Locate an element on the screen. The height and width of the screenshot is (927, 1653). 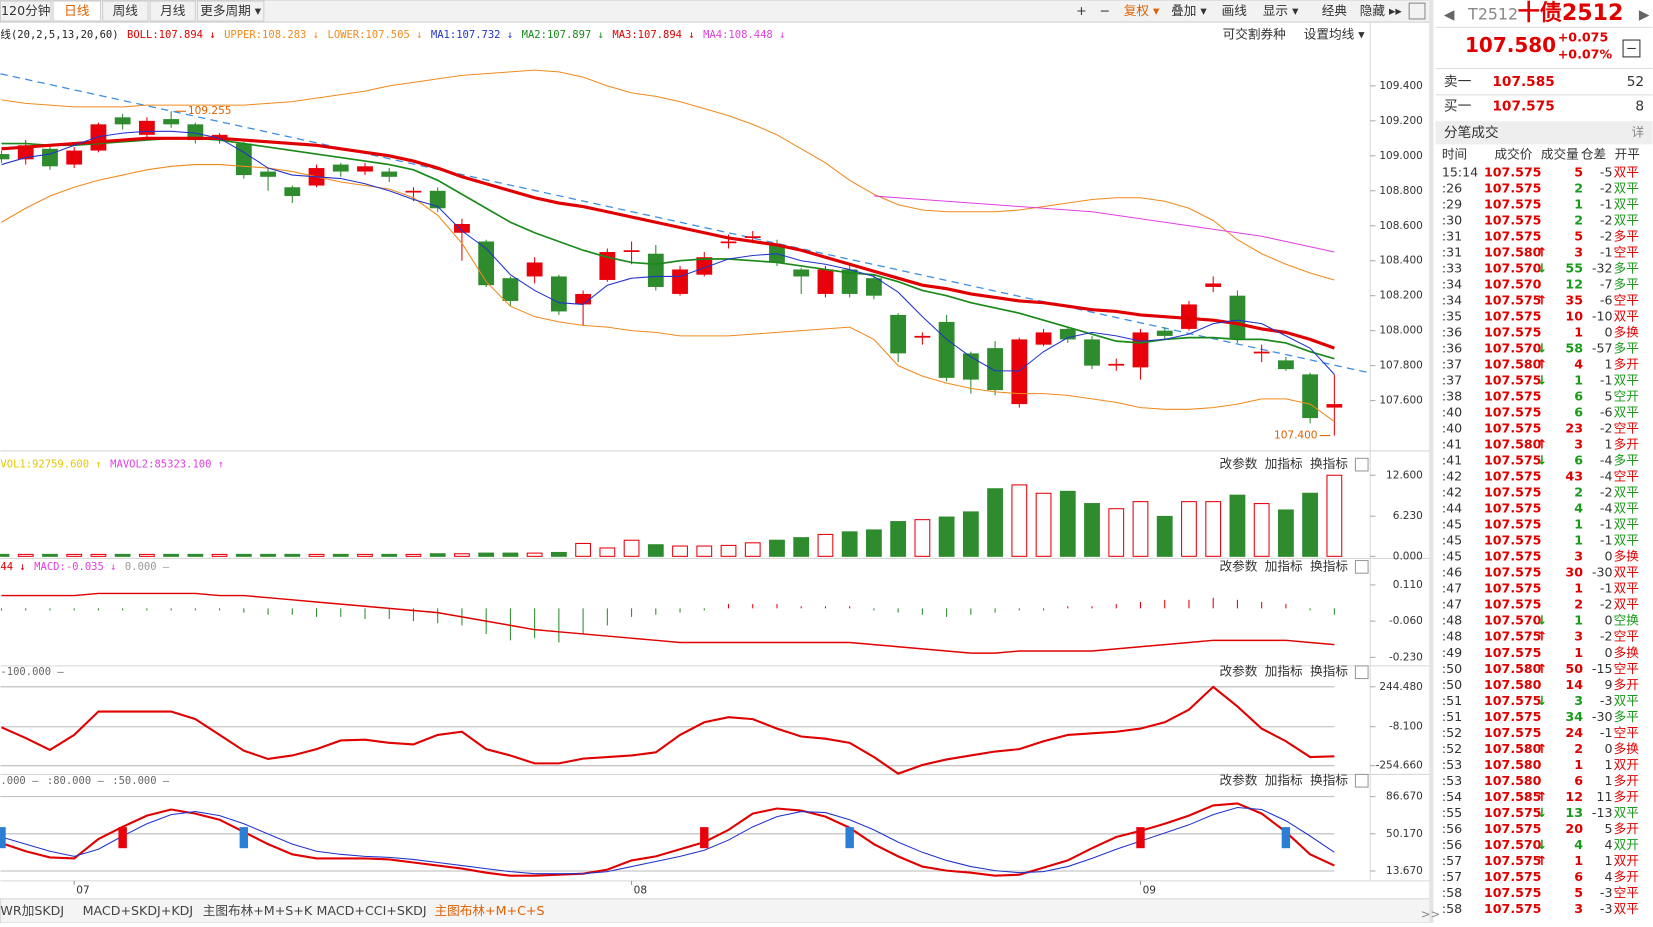
period-label: 日线 is located at coordinates (77, 10).